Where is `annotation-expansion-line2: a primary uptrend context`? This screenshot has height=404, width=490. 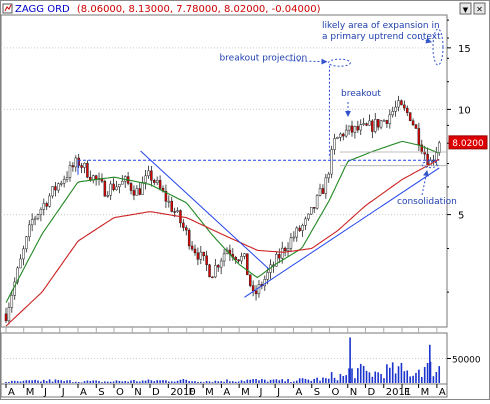
annotation-expansion-line2: a primary uptrend context is located at coordinates (381, 37).